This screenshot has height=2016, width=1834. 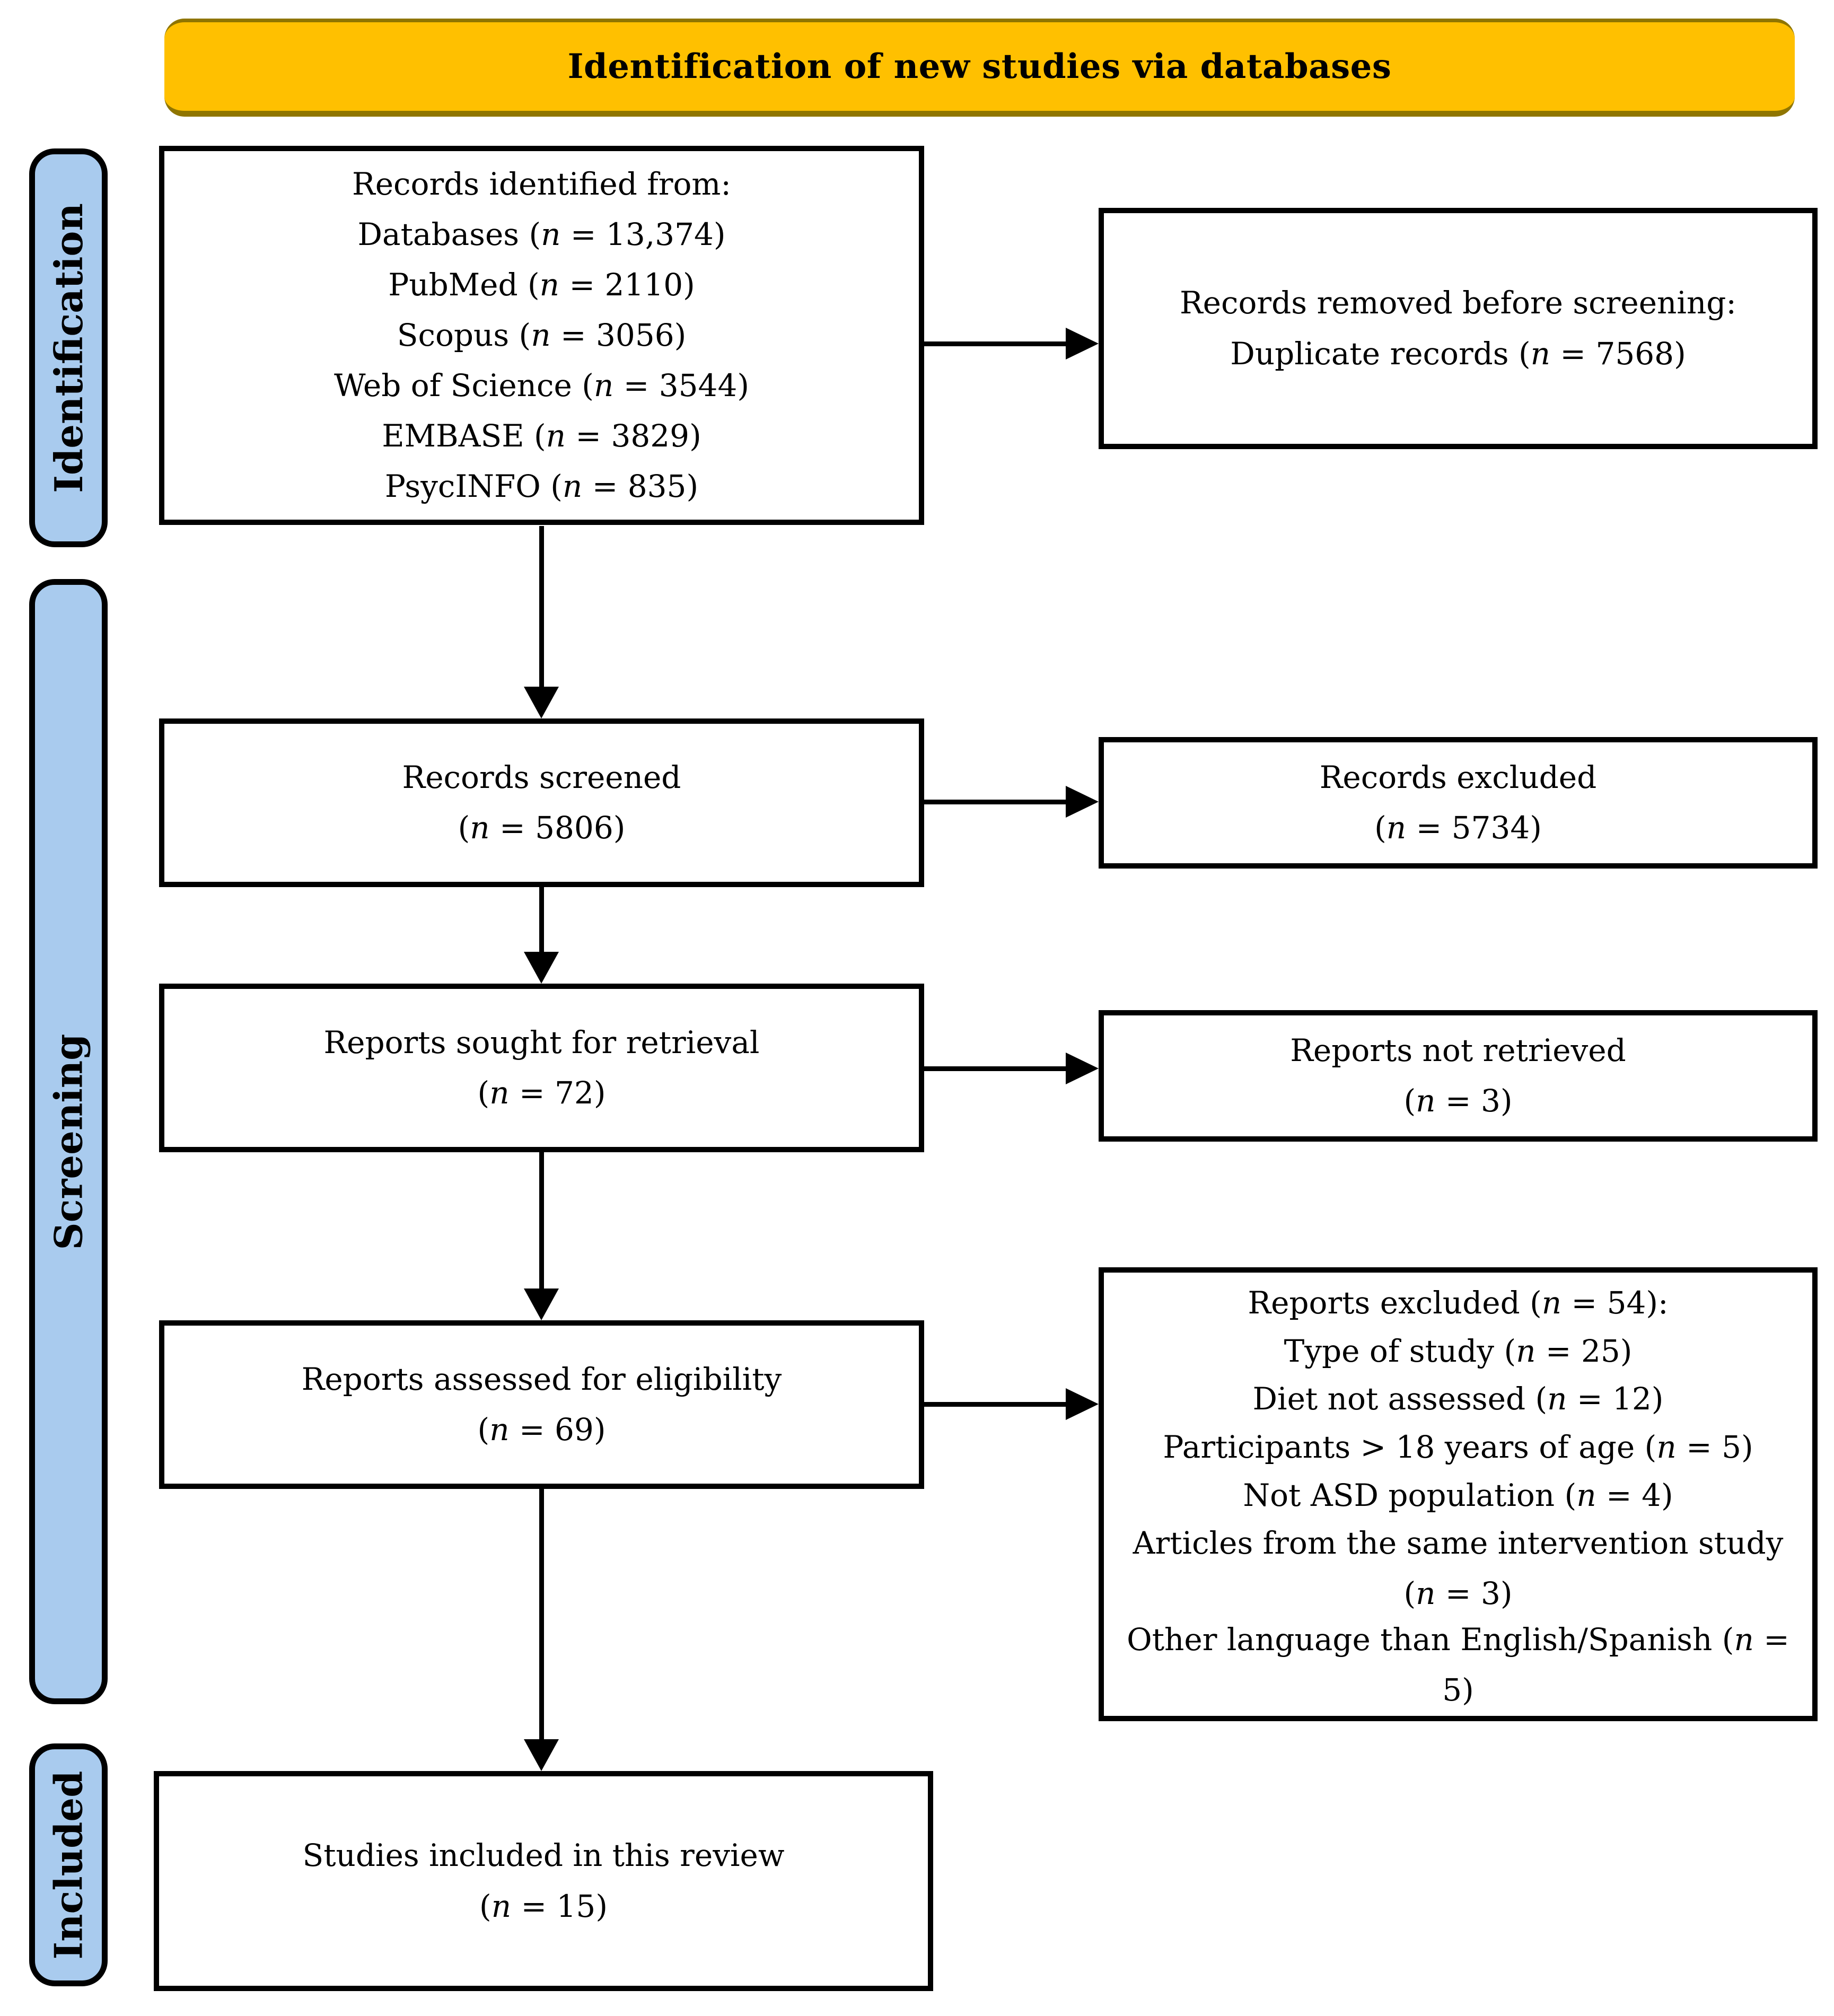 What do you see at coordinates (1458, 1303) in the screenshot?
I see `box-text-line: Reports excluded (n = 54):` at bounding box center [1458, 1303].